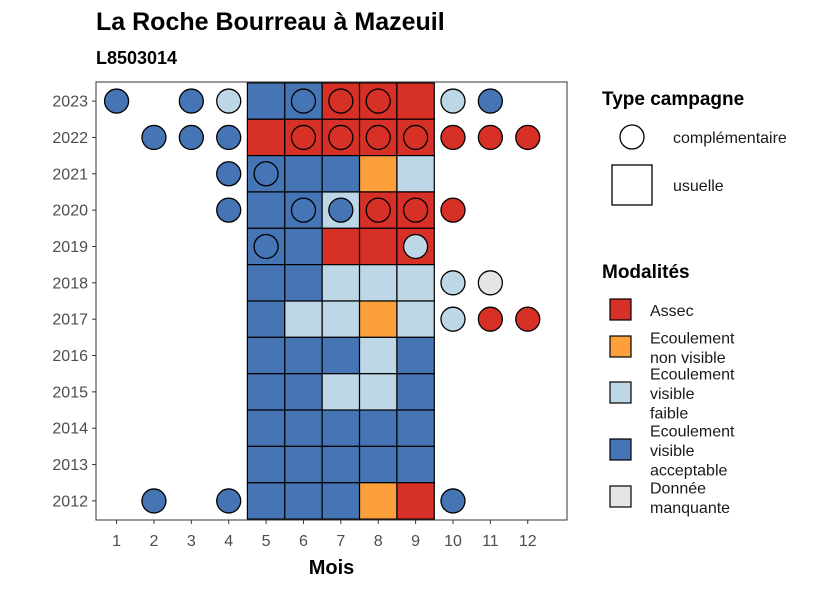  Describe the element at coordinates (70, 102) in the screenshot. I see `y-tick-label: 2023` at that location.